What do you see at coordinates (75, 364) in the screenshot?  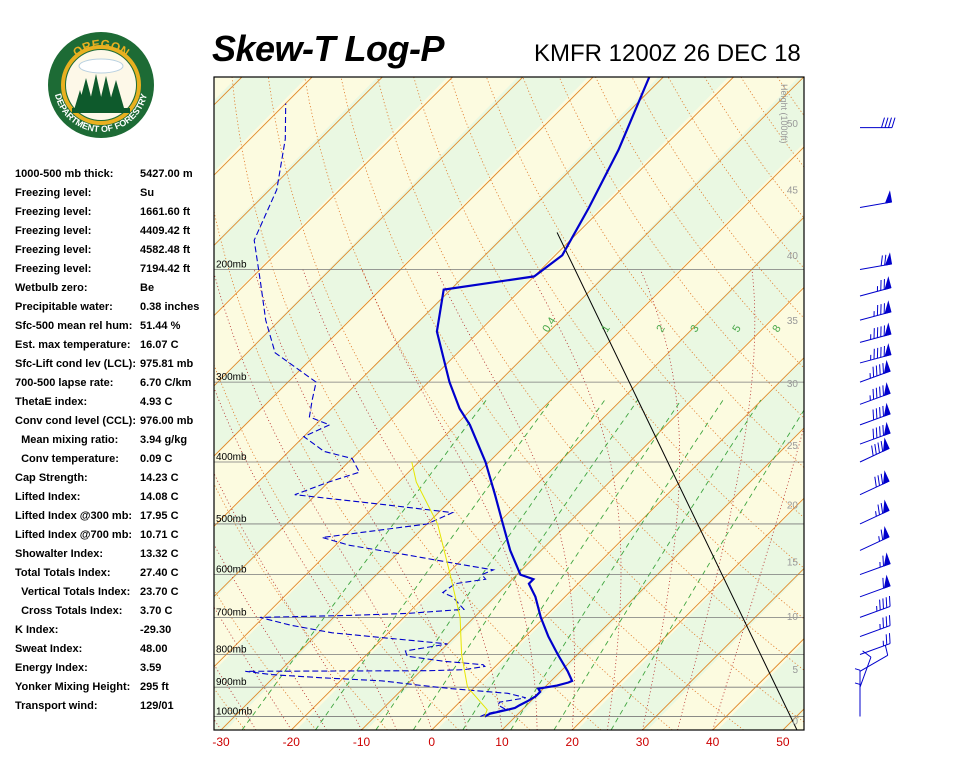 I see `stat-label: Sfc-Lift cond lev (LCL):` at bounding box center [75, 364].